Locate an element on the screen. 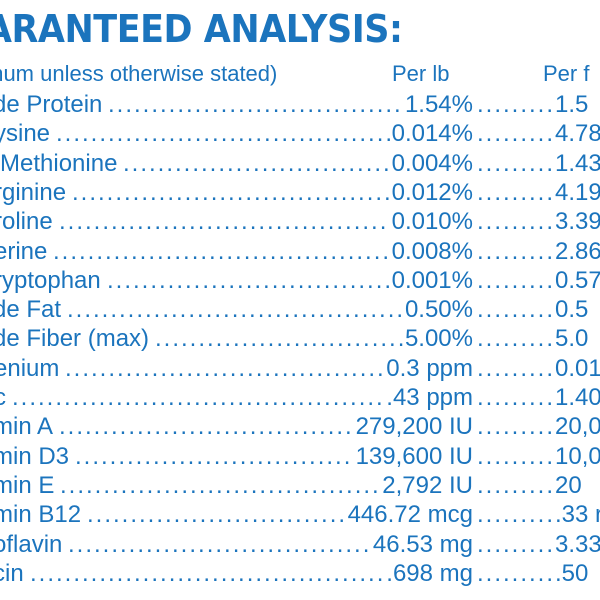 The height and width of the screenshot is (600, 600). nutrient-name: enium is located at coordinates (30, 368).